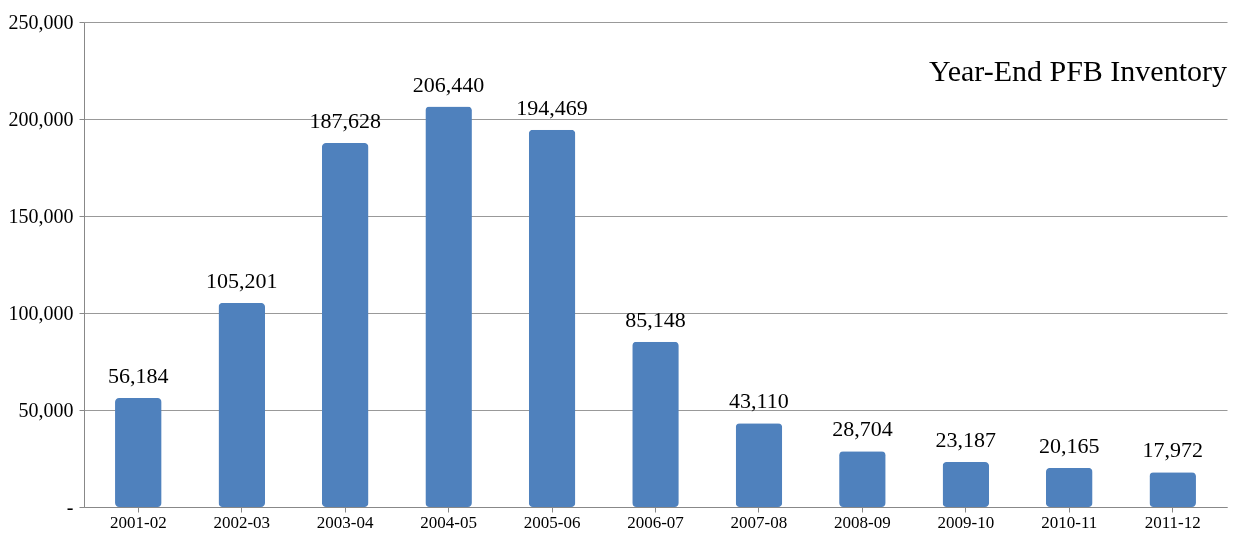 This screenshot has height=546, width=1243. I want to click on x-tick-label: 2005-06, so click(552, 522).